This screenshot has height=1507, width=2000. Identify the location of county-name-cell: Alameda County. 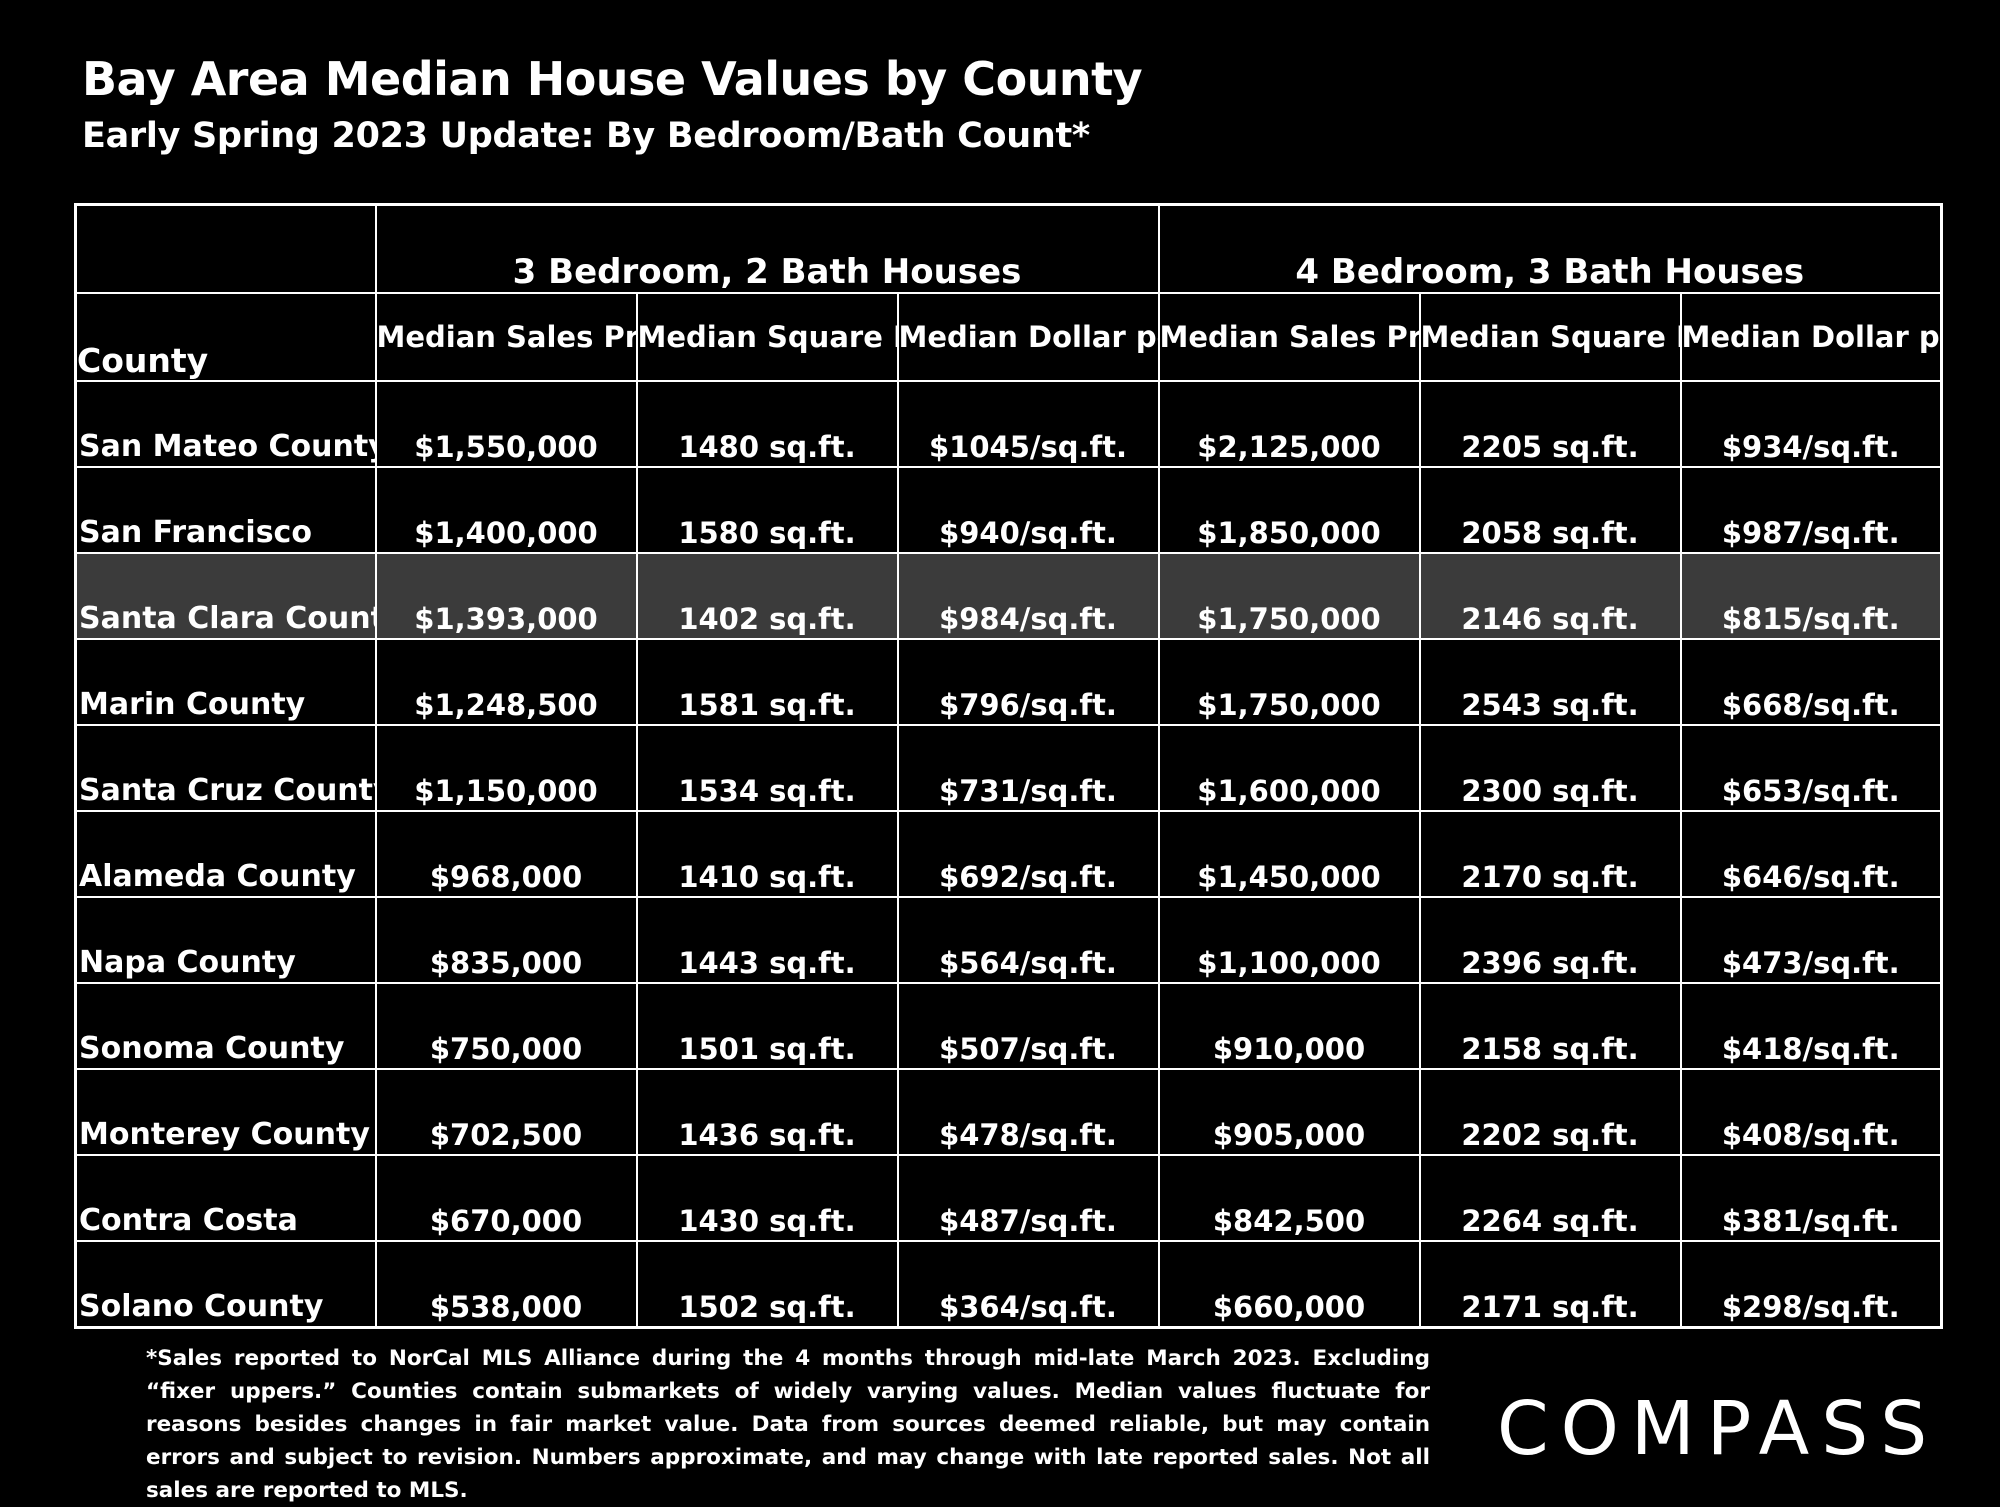
(225, 854).